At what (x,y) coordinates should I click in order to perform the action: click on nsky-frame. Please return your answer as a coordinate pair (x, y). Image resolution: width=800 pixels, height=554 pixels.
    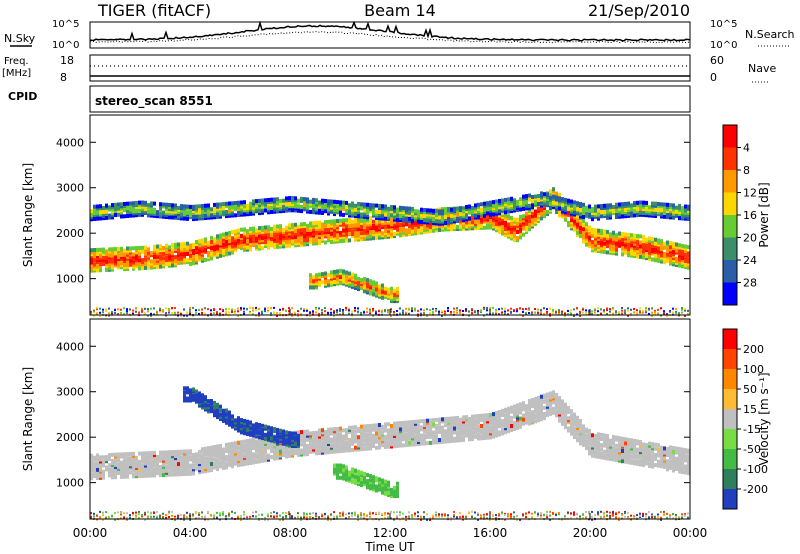
    Looking at the image, I should click on (390, 35).